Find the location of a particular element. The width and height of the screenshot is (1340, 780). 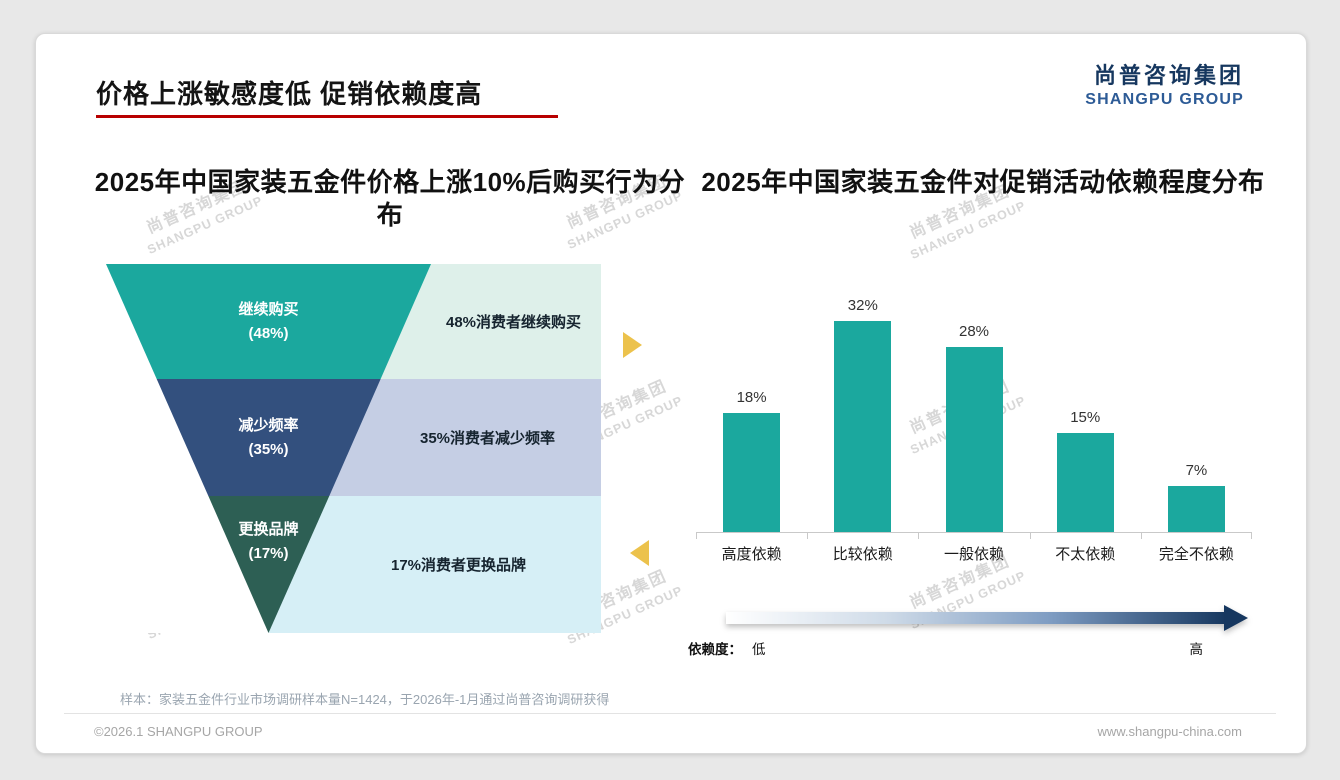

bar-chart-plot: 18% 32% 28% 15% 7% is located at coordinates (974, 410).